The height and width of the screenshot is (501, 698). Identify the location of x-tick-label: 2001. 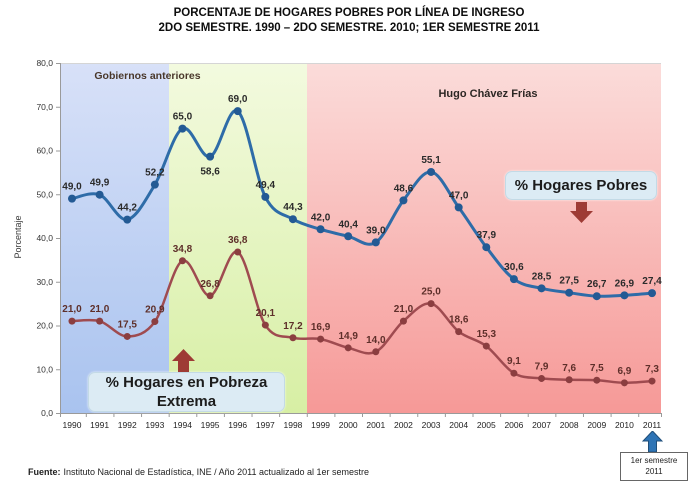
(375, 425).